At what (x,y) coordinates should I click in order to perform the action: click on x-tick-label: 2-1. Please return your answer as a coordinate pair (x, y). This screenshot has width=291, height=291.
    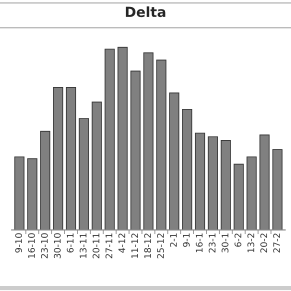
    Looking at the image, I should click on (173, 240).